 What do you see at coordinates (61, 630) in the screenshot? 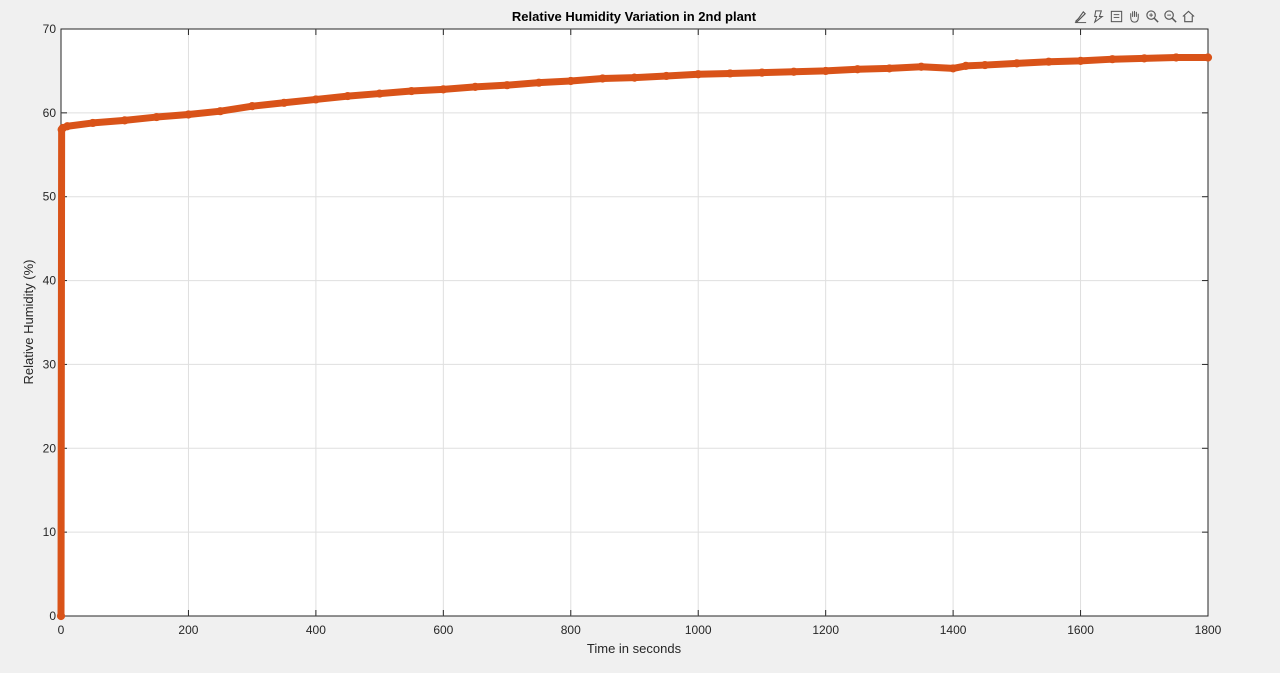
I see `x-tick-label: 0` at bounding box center [61, 630].